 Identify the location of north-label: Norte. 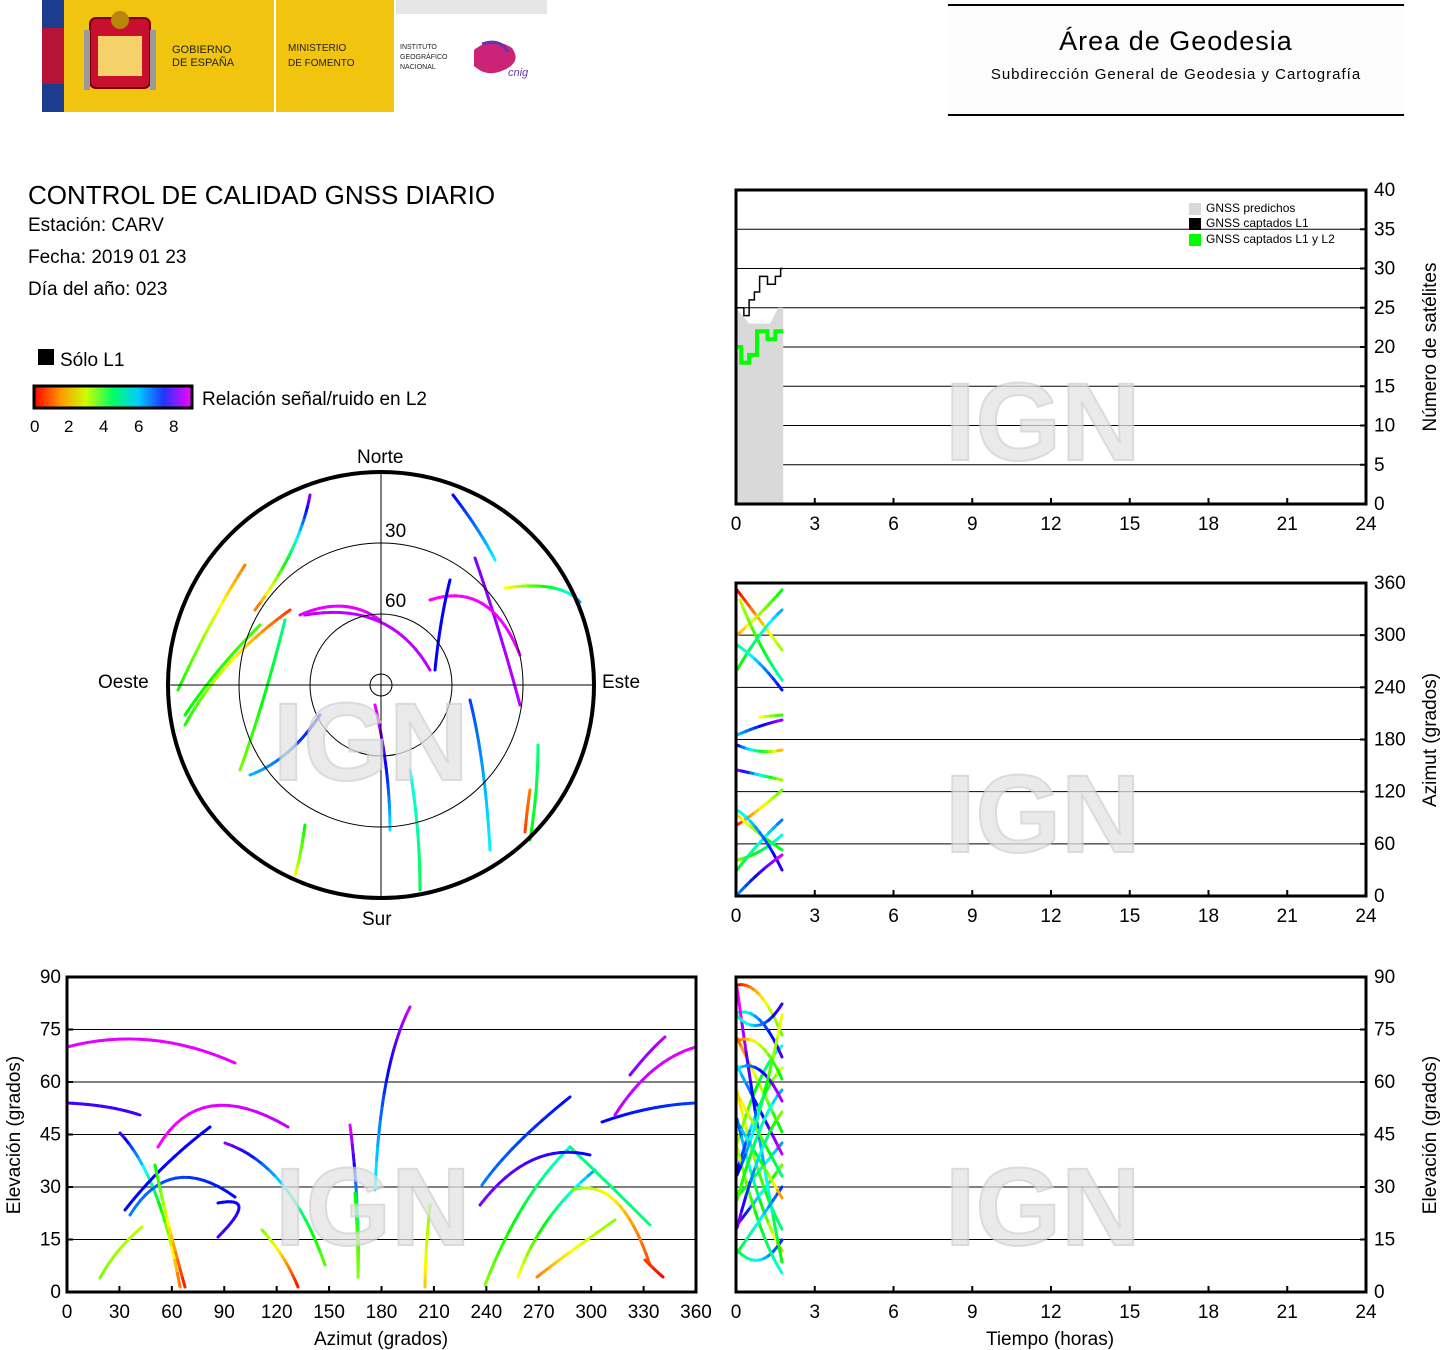
(380, 457).